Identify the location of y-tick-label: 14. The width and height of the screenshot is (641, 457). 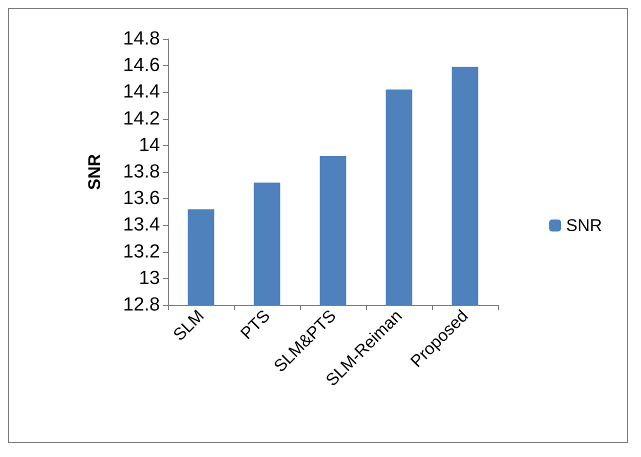
(149, 145).